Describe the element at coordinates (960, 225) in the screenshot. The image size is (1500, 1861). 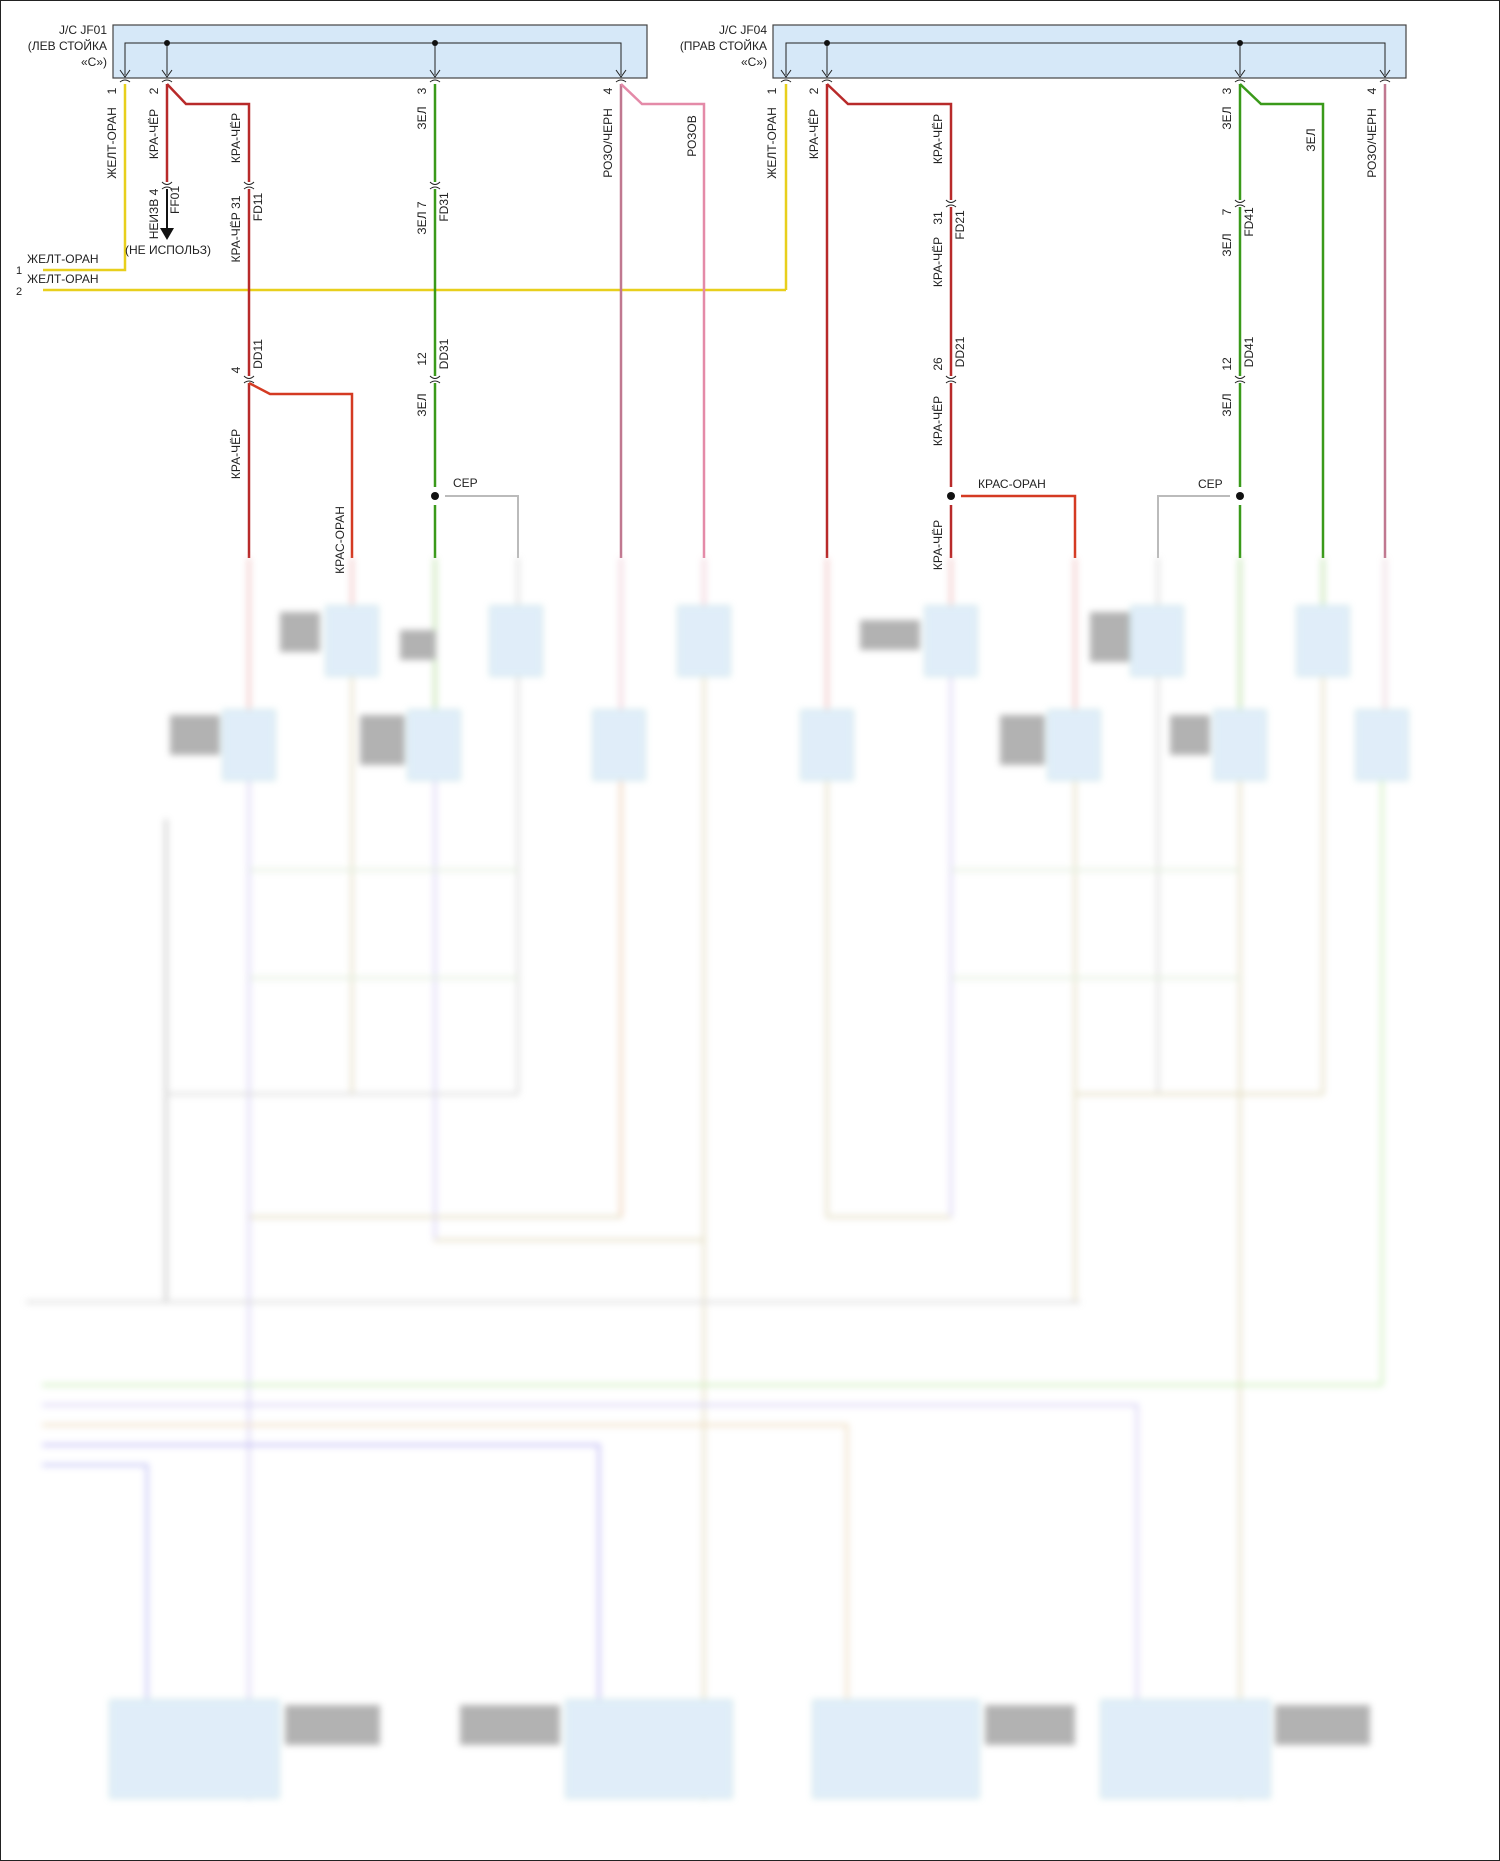
I see `connector-id: FD21` at that location.